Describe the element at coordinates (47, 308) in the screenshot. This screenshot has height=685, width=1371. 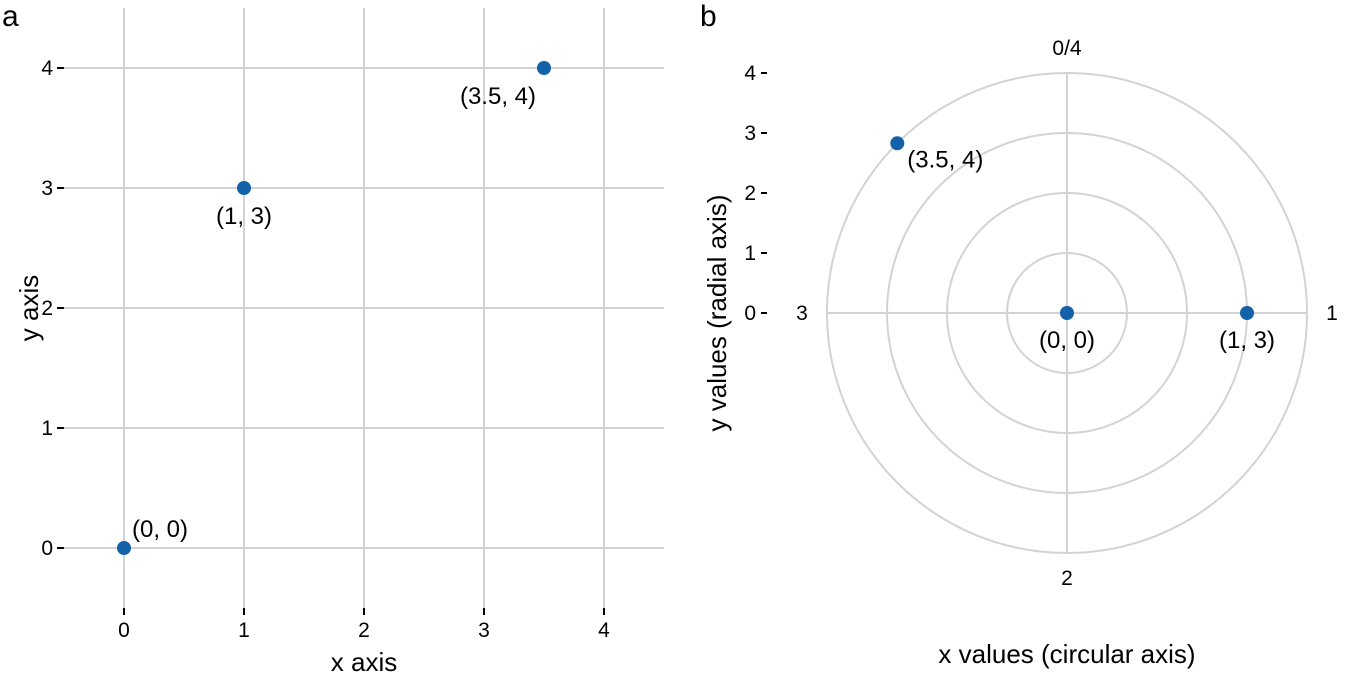
I see `y-tick-label: 2` at that location.